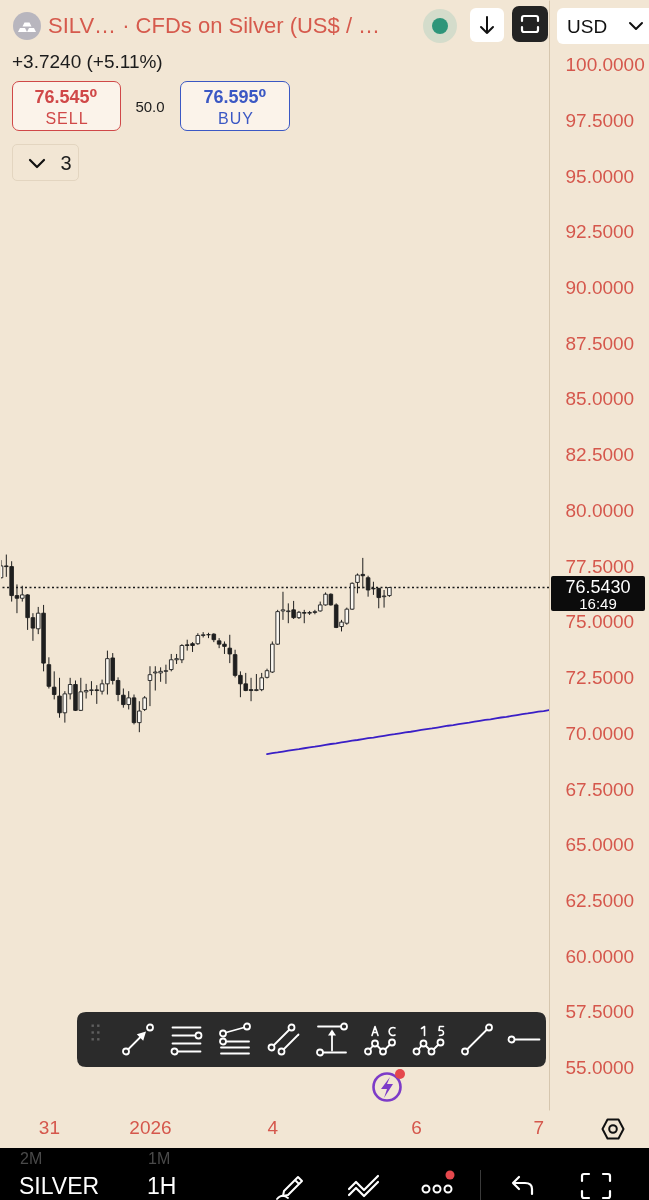 Image resolution: width=649 pixels, height=1200 pixels. Describe the element at coordinates (67, 118) in the screenshot. I see `annotation: SELL` at that location.